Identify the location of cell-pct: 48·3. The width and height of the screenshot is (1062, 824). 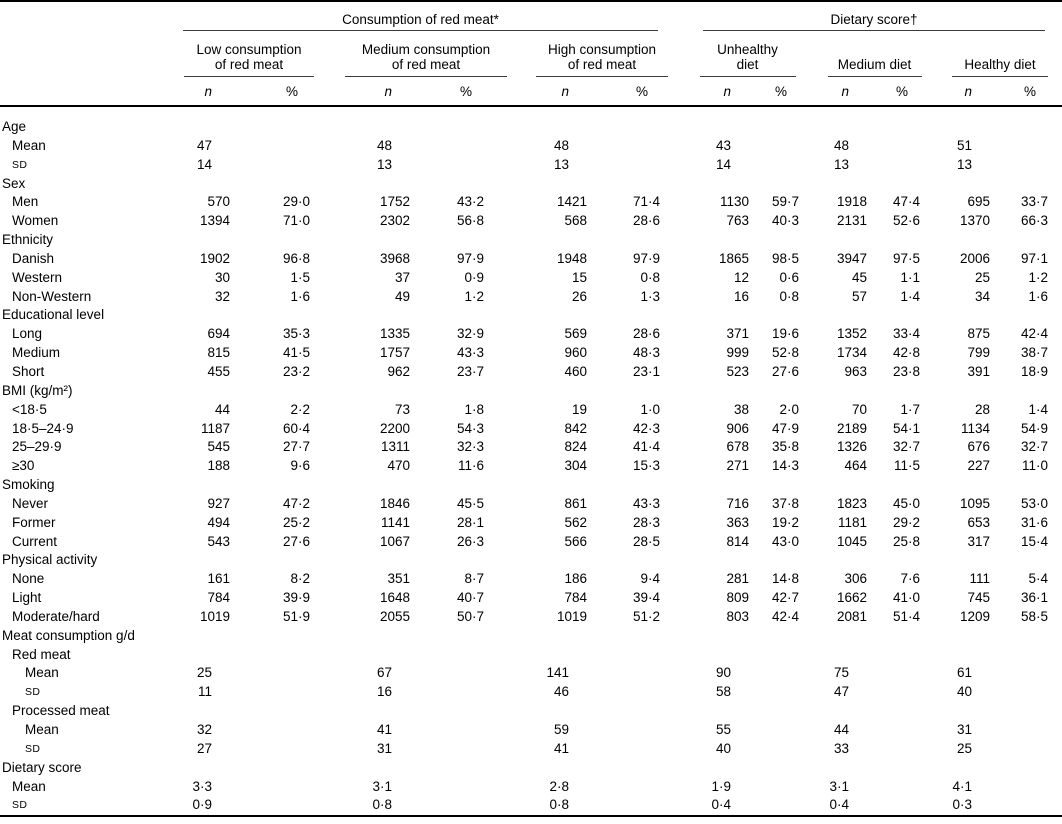
(646, 353).